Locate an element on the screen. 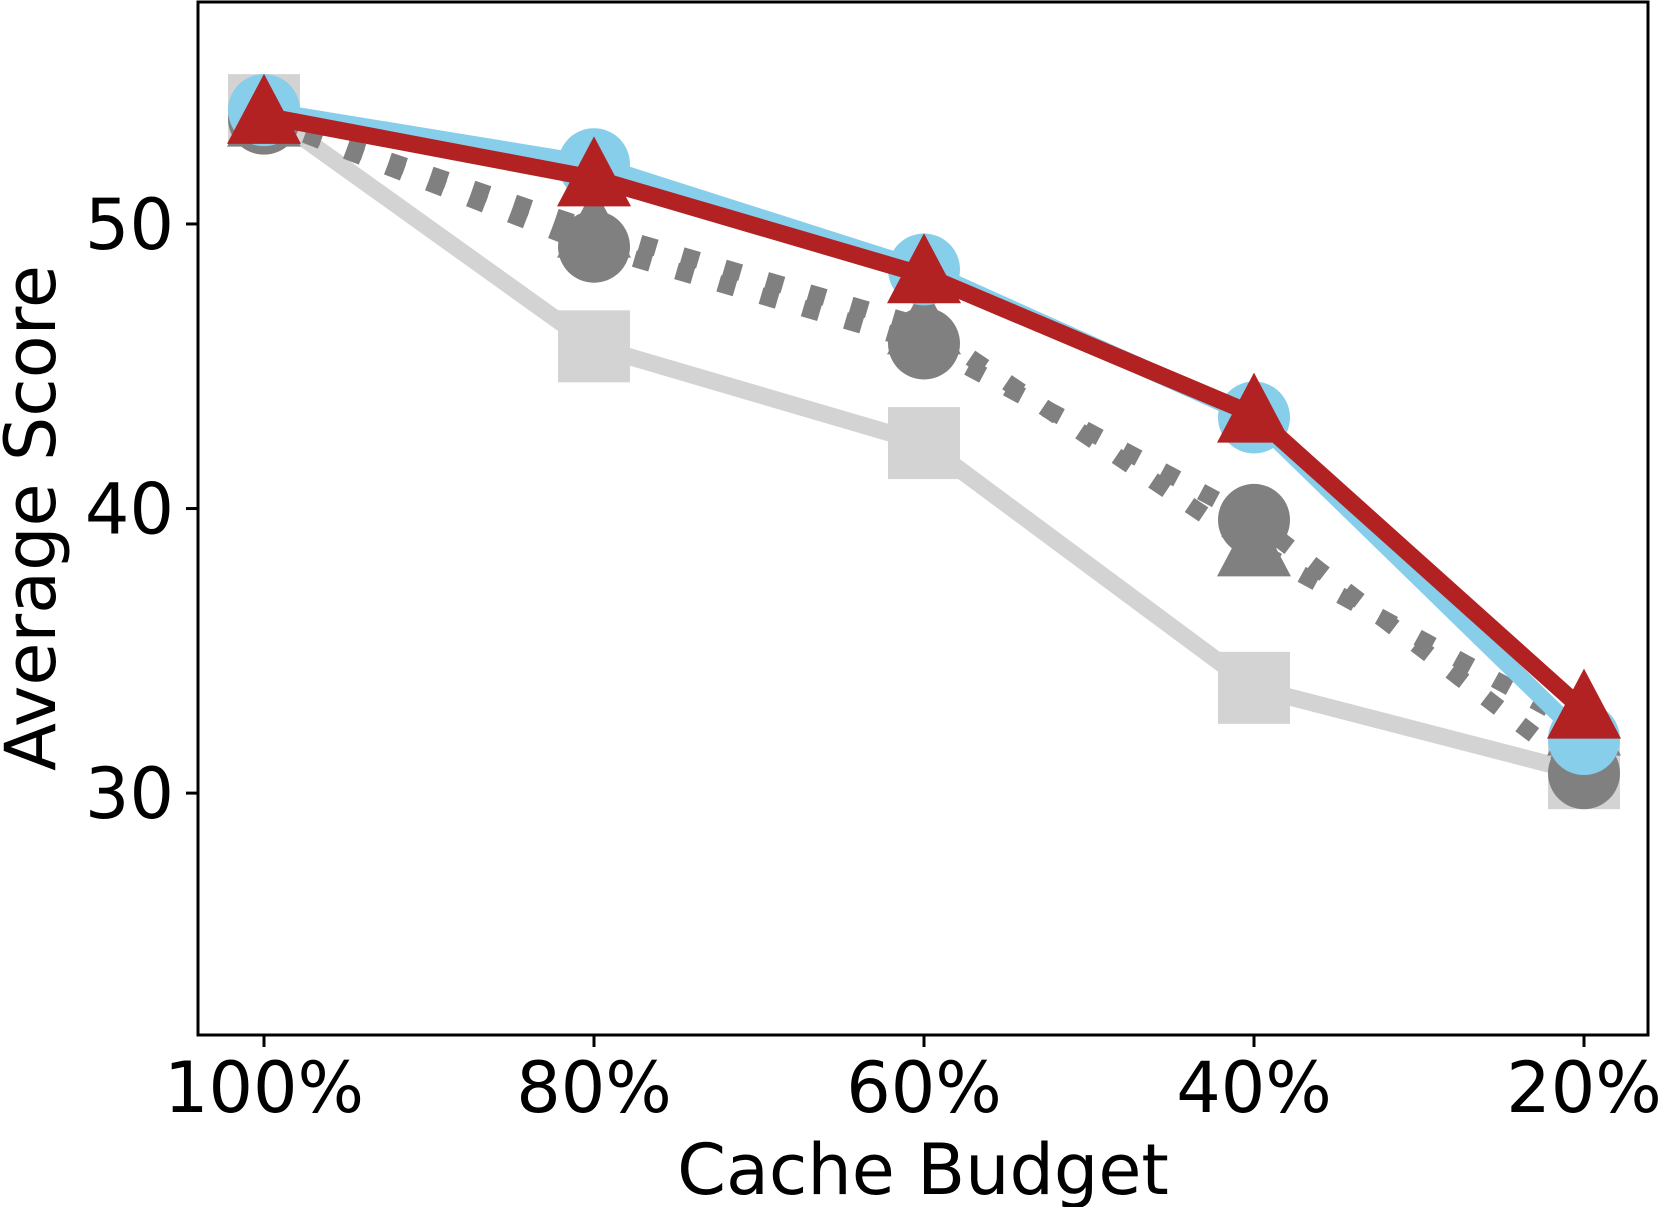  y-tick-label: 30 is located at coordinates (129, 794).